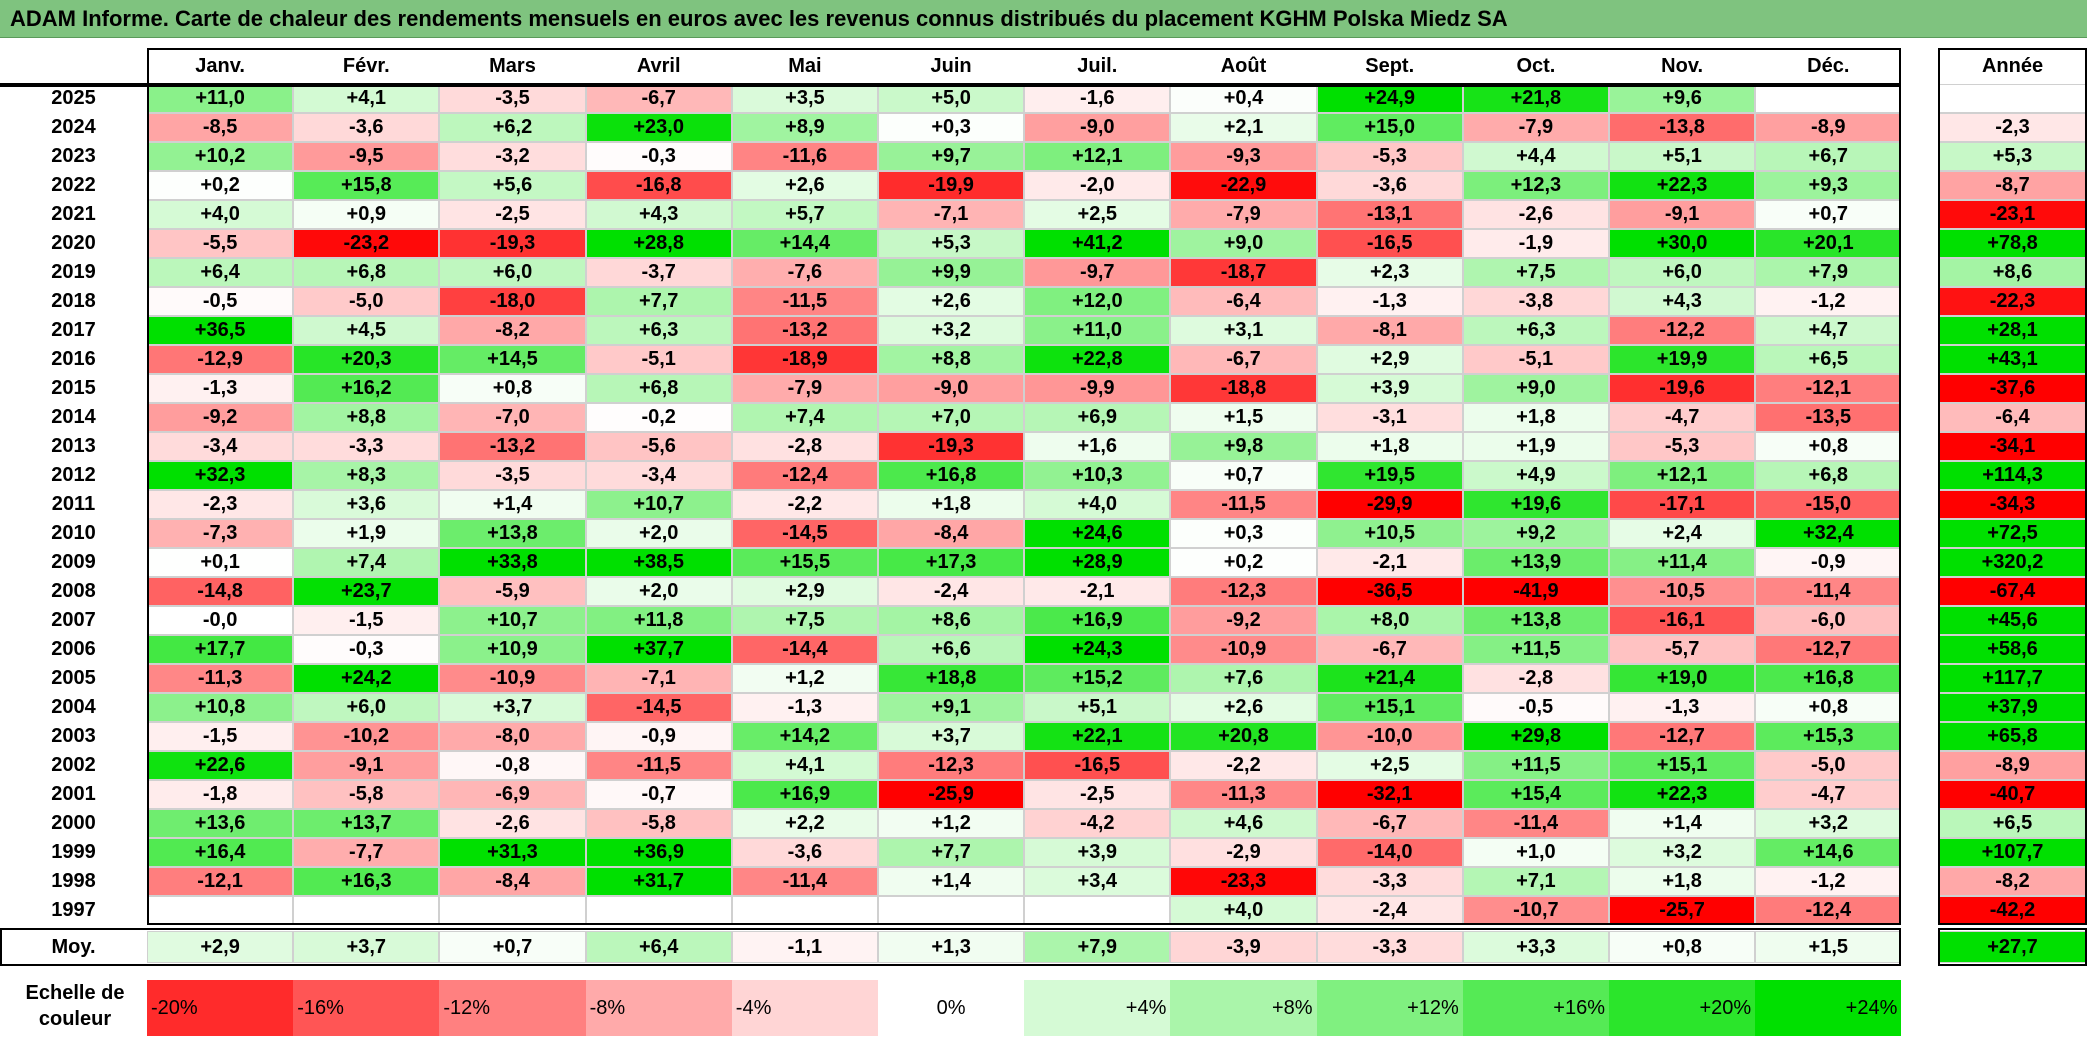 The width and height of the screenshot is (2087, 1037). What do you see at coordinates (366, 243) in the screenshot?
I see `heatmap-cell: -23,2` at bounding box center [366, 243].